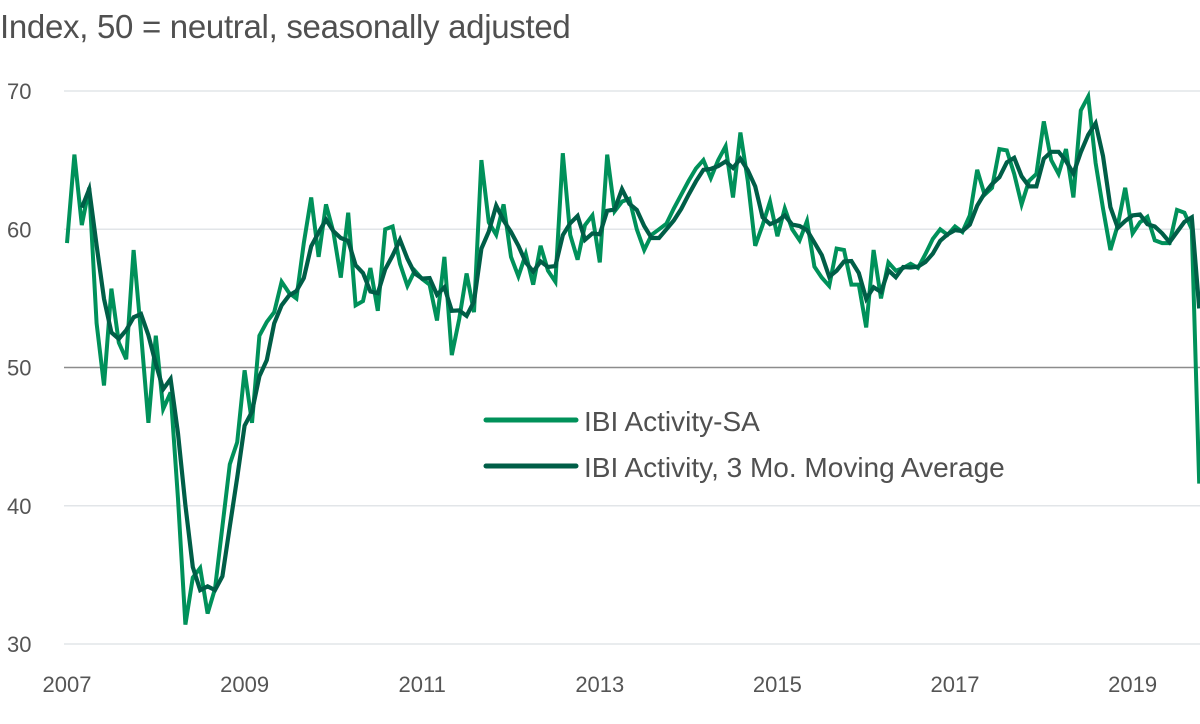 The width and height of the screenshot is (1200, 724). Describe the element at coordinates (19, 506) in the screenshot. I see `y-tick-label: 40` at that location.